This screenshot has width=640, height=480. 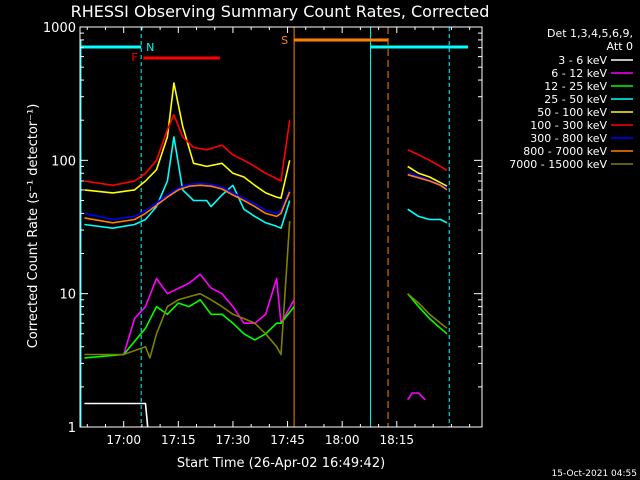 What do you see at coordinates (575, 99) in the screenshot?
I see `legend-entry-label: 25 - 50 keV` at bounding box center [575, 99].